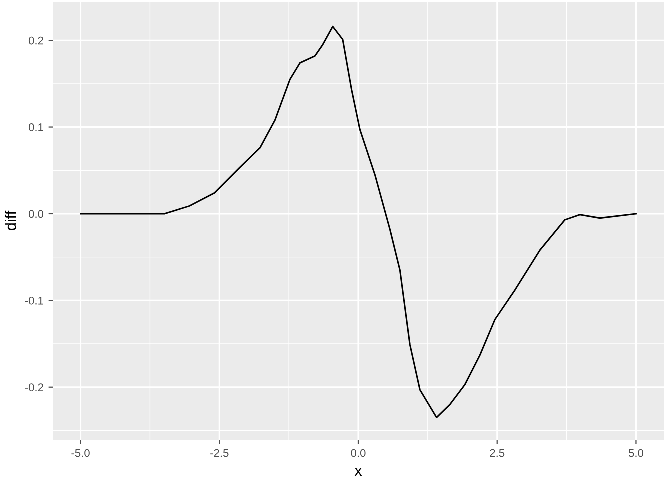  What do you see at coordinates (36, 40) in the screenshot?
I see `y-tick-label: 0.2` at bounding box center [36, 40].